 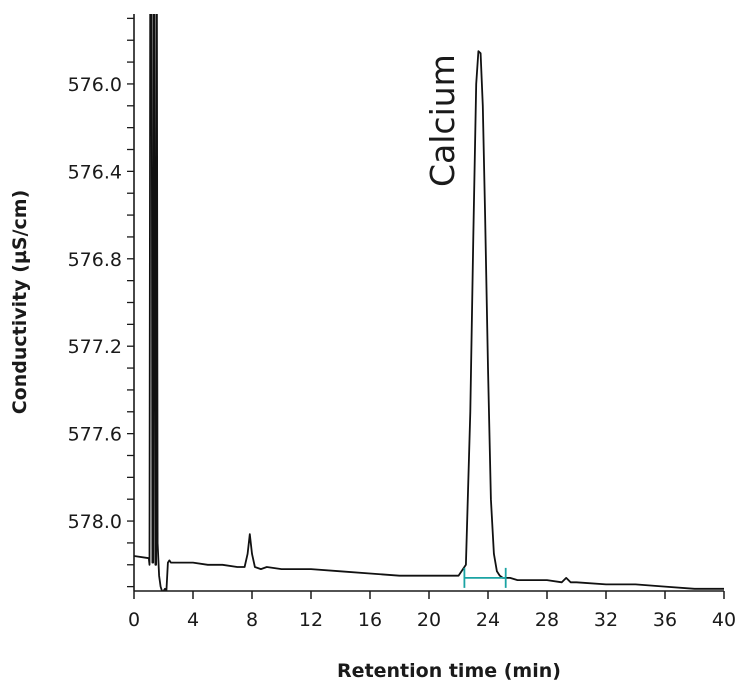 I want to click on y-tick-label: 577.2, so click(x=95, y=347).